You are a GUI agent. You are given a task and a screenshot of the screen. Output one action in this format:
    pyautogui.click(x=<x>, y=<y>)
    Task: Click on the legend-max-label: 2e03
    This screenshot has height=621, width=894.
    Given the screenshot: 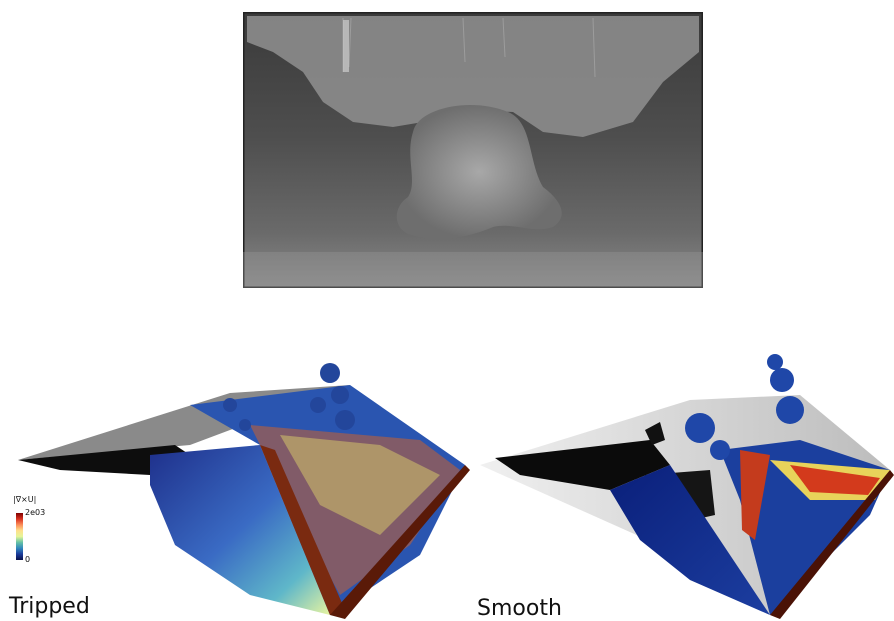 What is the action you would take?
    pyautogui.click(x=35, y=512)
    